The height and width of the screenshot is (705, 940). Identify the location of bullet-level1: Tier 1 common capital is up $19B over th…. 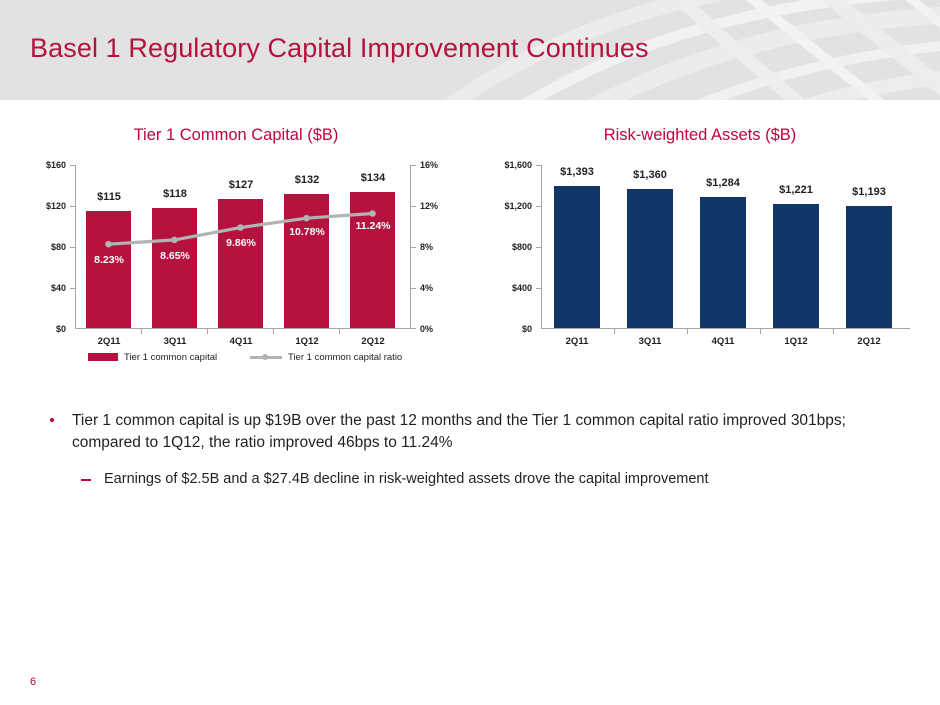
(474, 432).